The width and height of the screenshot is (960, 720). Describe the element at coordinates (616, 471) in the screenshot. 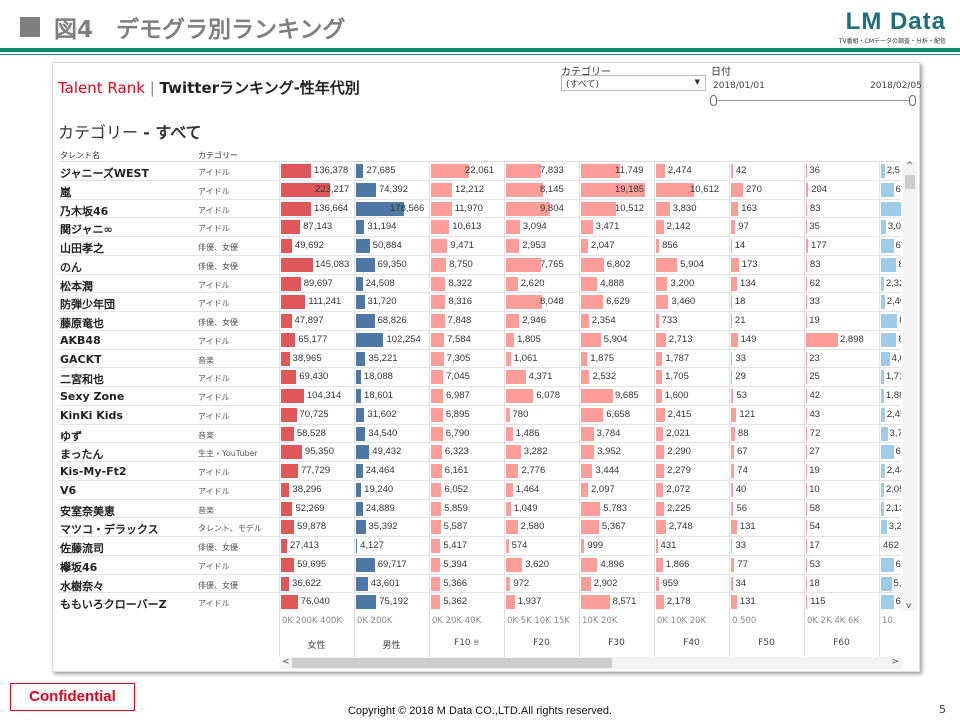

I see `value-cell: 3,444` at that location.